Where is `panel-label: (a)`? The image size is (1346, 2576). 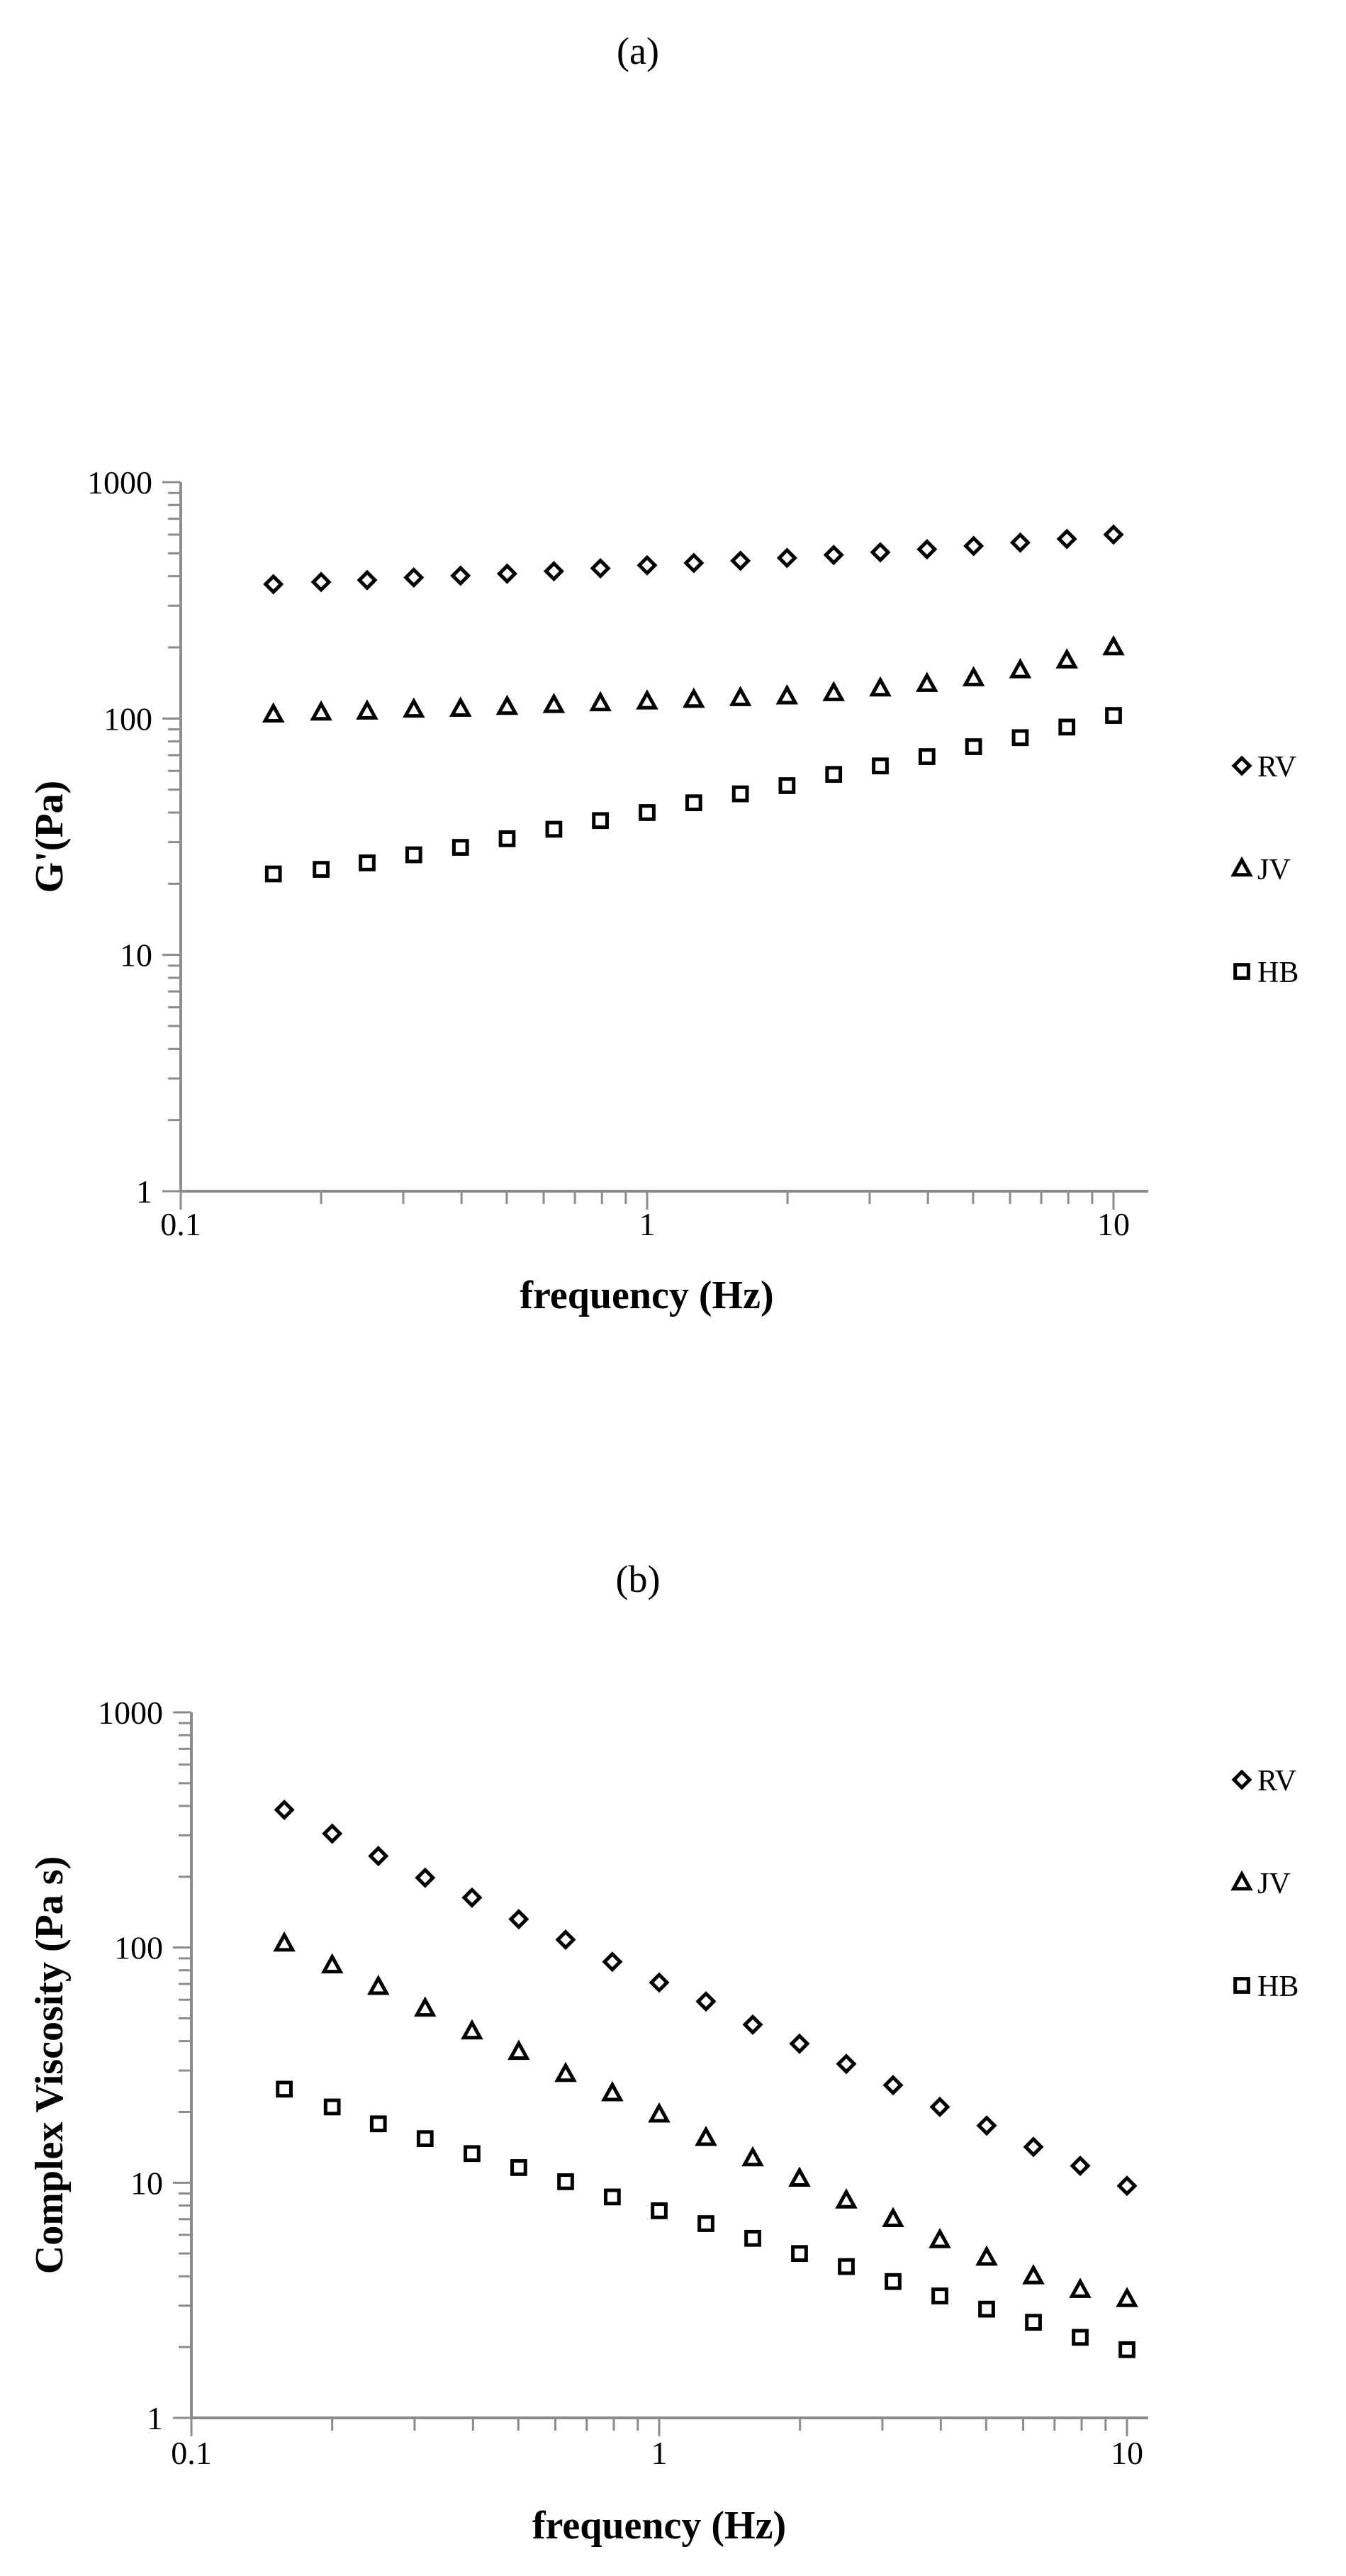 panel-label: (a) is located at coordinates (638, 51).